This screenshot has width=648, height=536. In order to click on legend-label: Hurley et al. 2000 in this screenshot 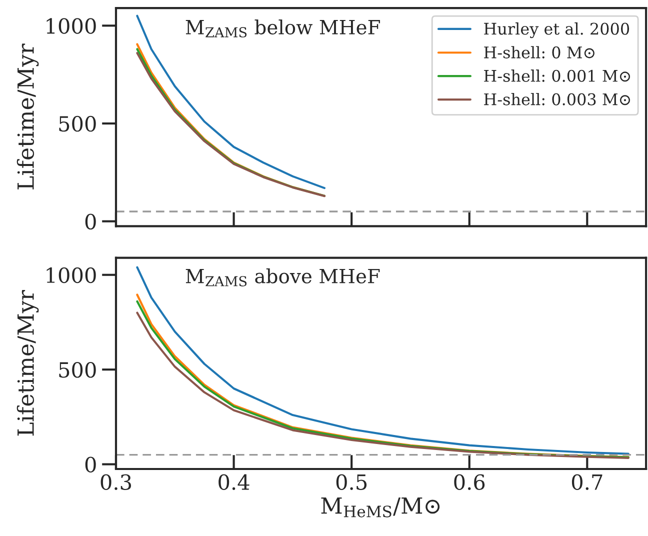, I will do `click(557, 30)`.